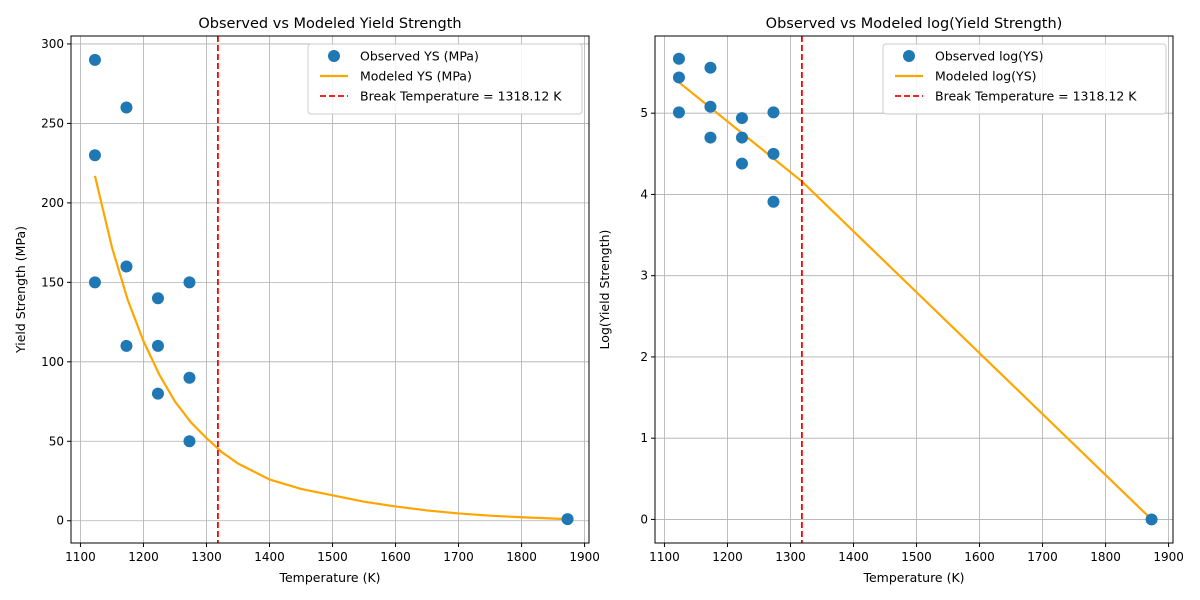 Image resolution: width=1200 pixels, height=600 pixels. Describe the element at coordinates (56, 441) in the screenshot. I see `y-tick-label: 50` at that location.